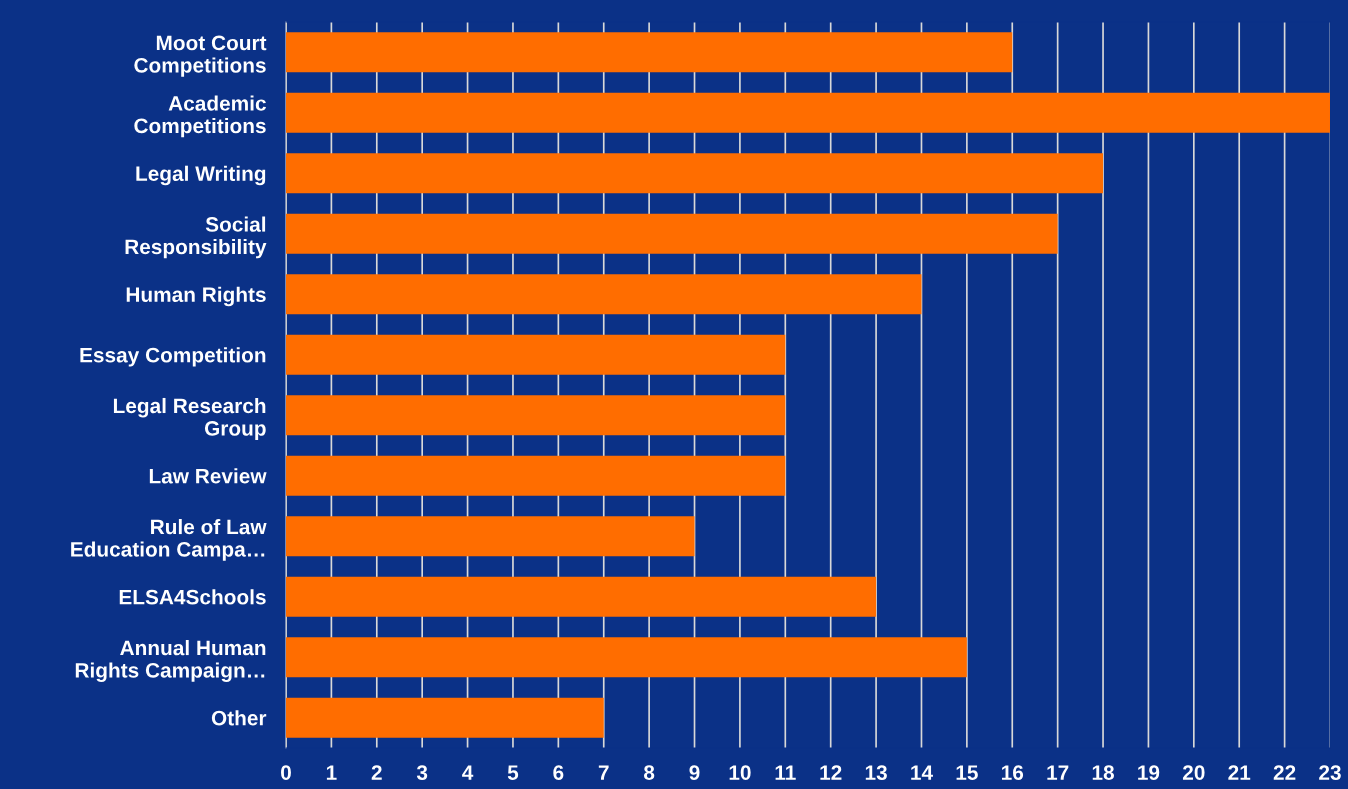 The height and width of the screenshot is (789, 1348). I want to click on x-tick-label: 6, so click(558, 772).